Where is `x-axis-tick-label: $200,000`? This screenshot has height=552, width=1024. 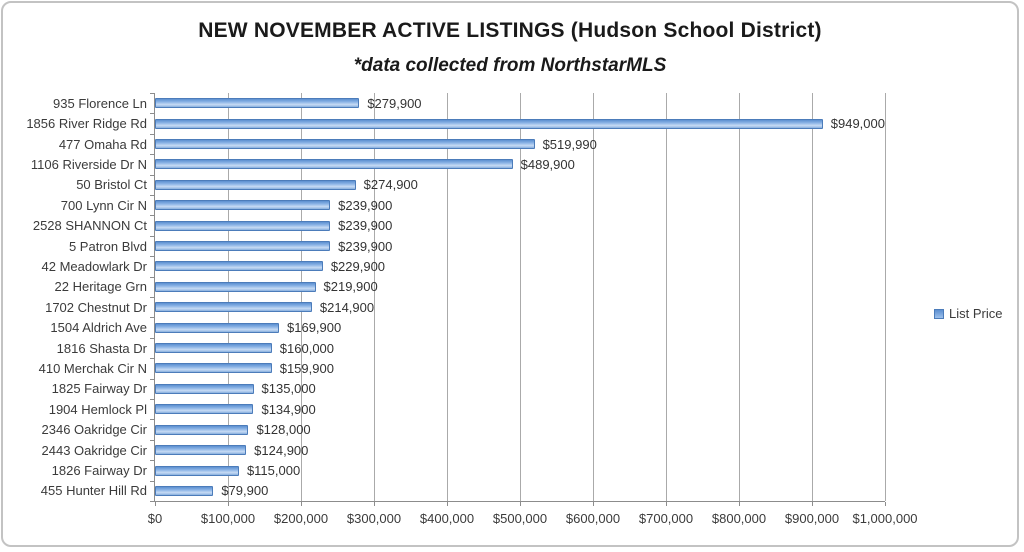
x-axis-tick-label: $200,000 is located at coordinates (301, 518).